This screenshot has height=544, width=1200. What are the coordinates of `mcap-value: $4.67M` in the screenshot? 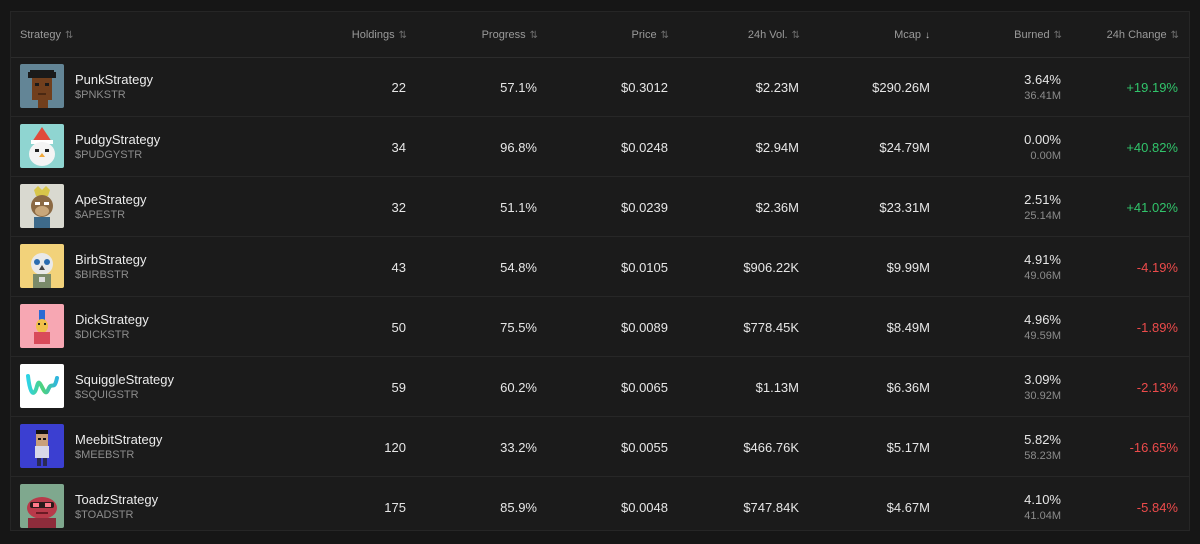 It's located at (908, 507).